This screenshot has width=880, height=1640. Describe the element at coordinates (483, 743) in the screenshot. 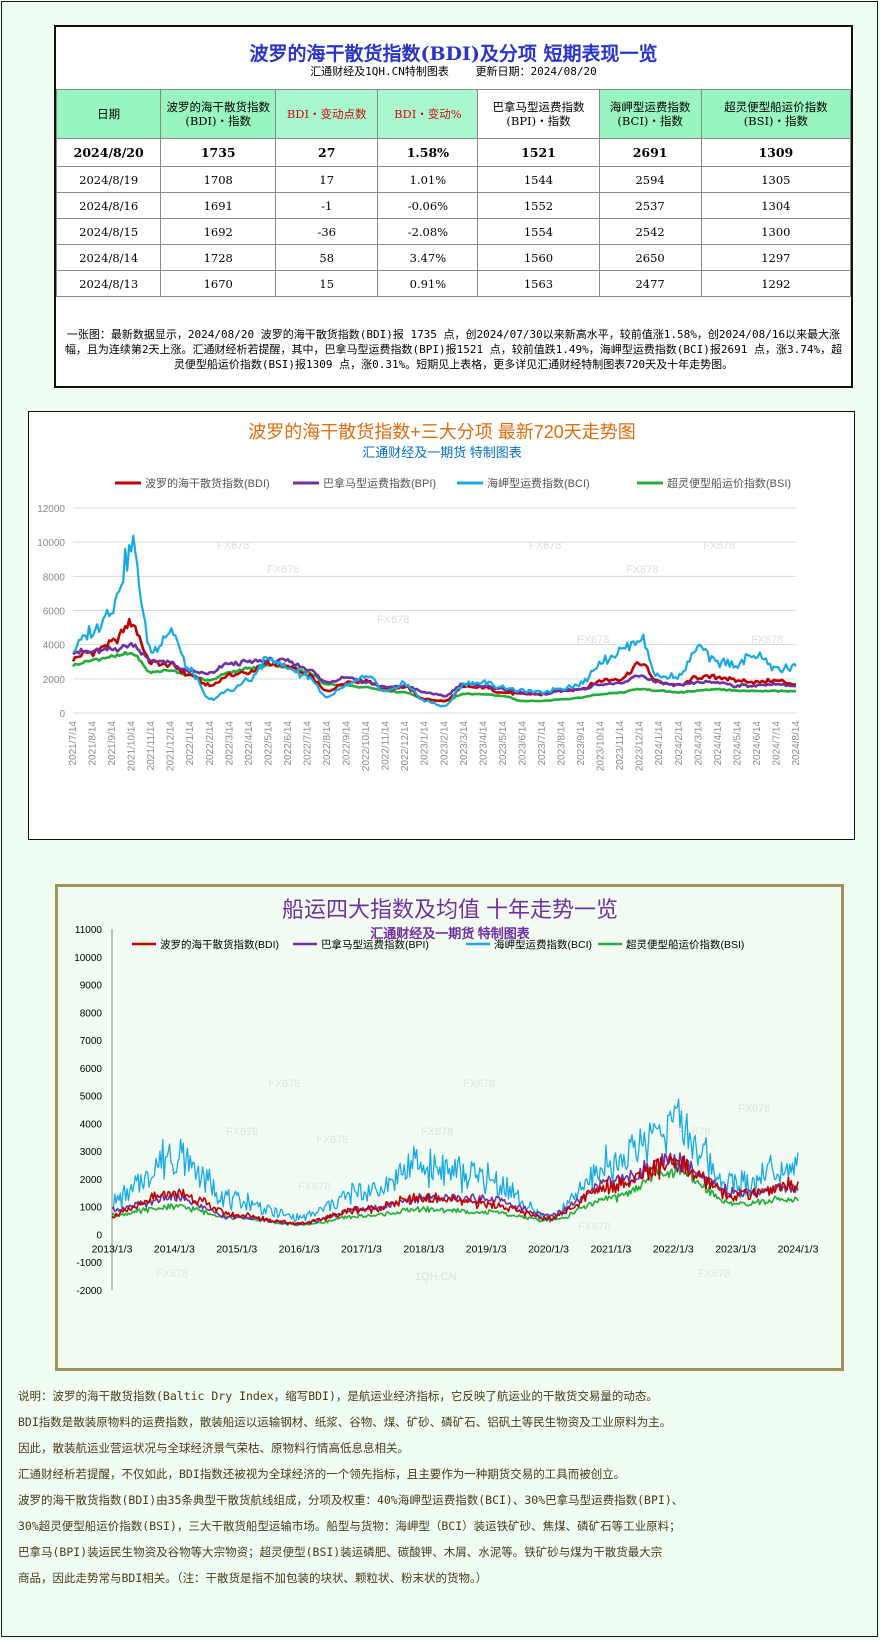

I see `x-tick-label: 2023/4/14` at that location.